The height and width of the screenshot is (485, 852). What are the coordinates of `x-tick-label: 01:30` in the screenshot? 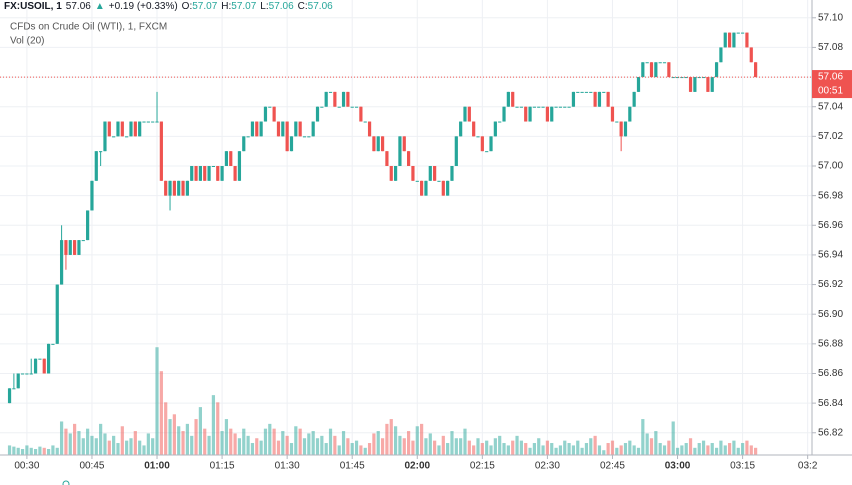 It's located at (287, 466).